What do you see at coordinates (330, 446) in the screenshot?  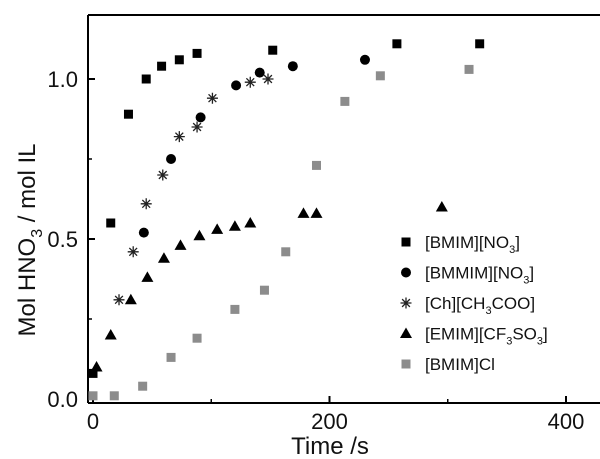 I see `x-axis-title: Time /s` at bounding box center [330, 446].